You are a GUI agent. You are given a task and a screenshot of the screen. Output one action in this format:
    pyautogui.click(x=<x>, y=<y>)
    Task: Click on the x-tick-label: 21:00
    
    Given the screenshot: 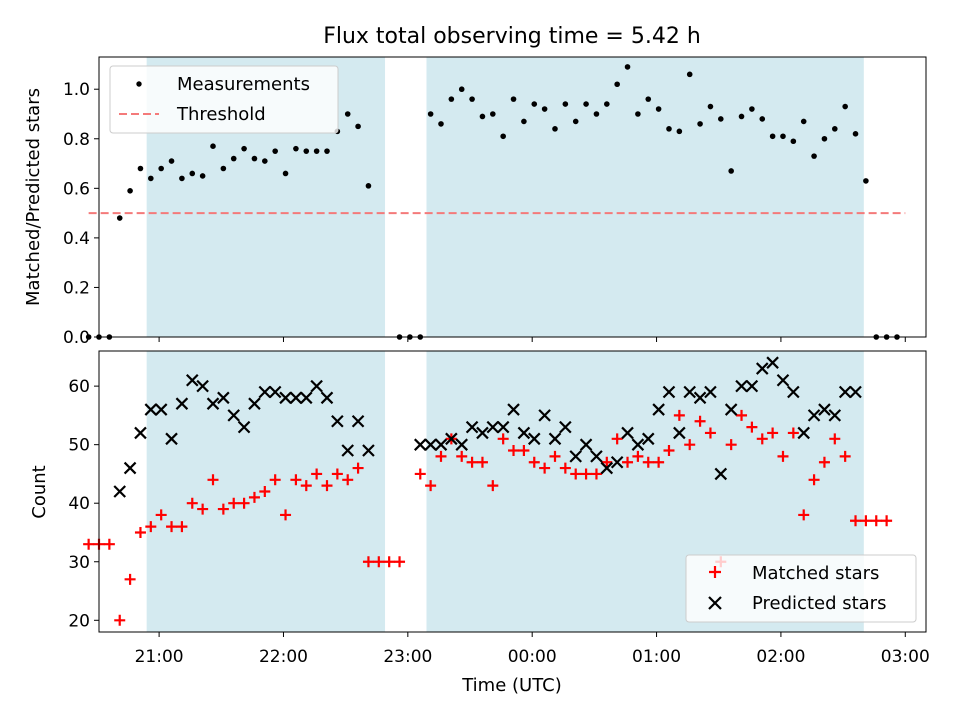 What is the action you would take?
    pyautogui.click(x=159, y=657)
    